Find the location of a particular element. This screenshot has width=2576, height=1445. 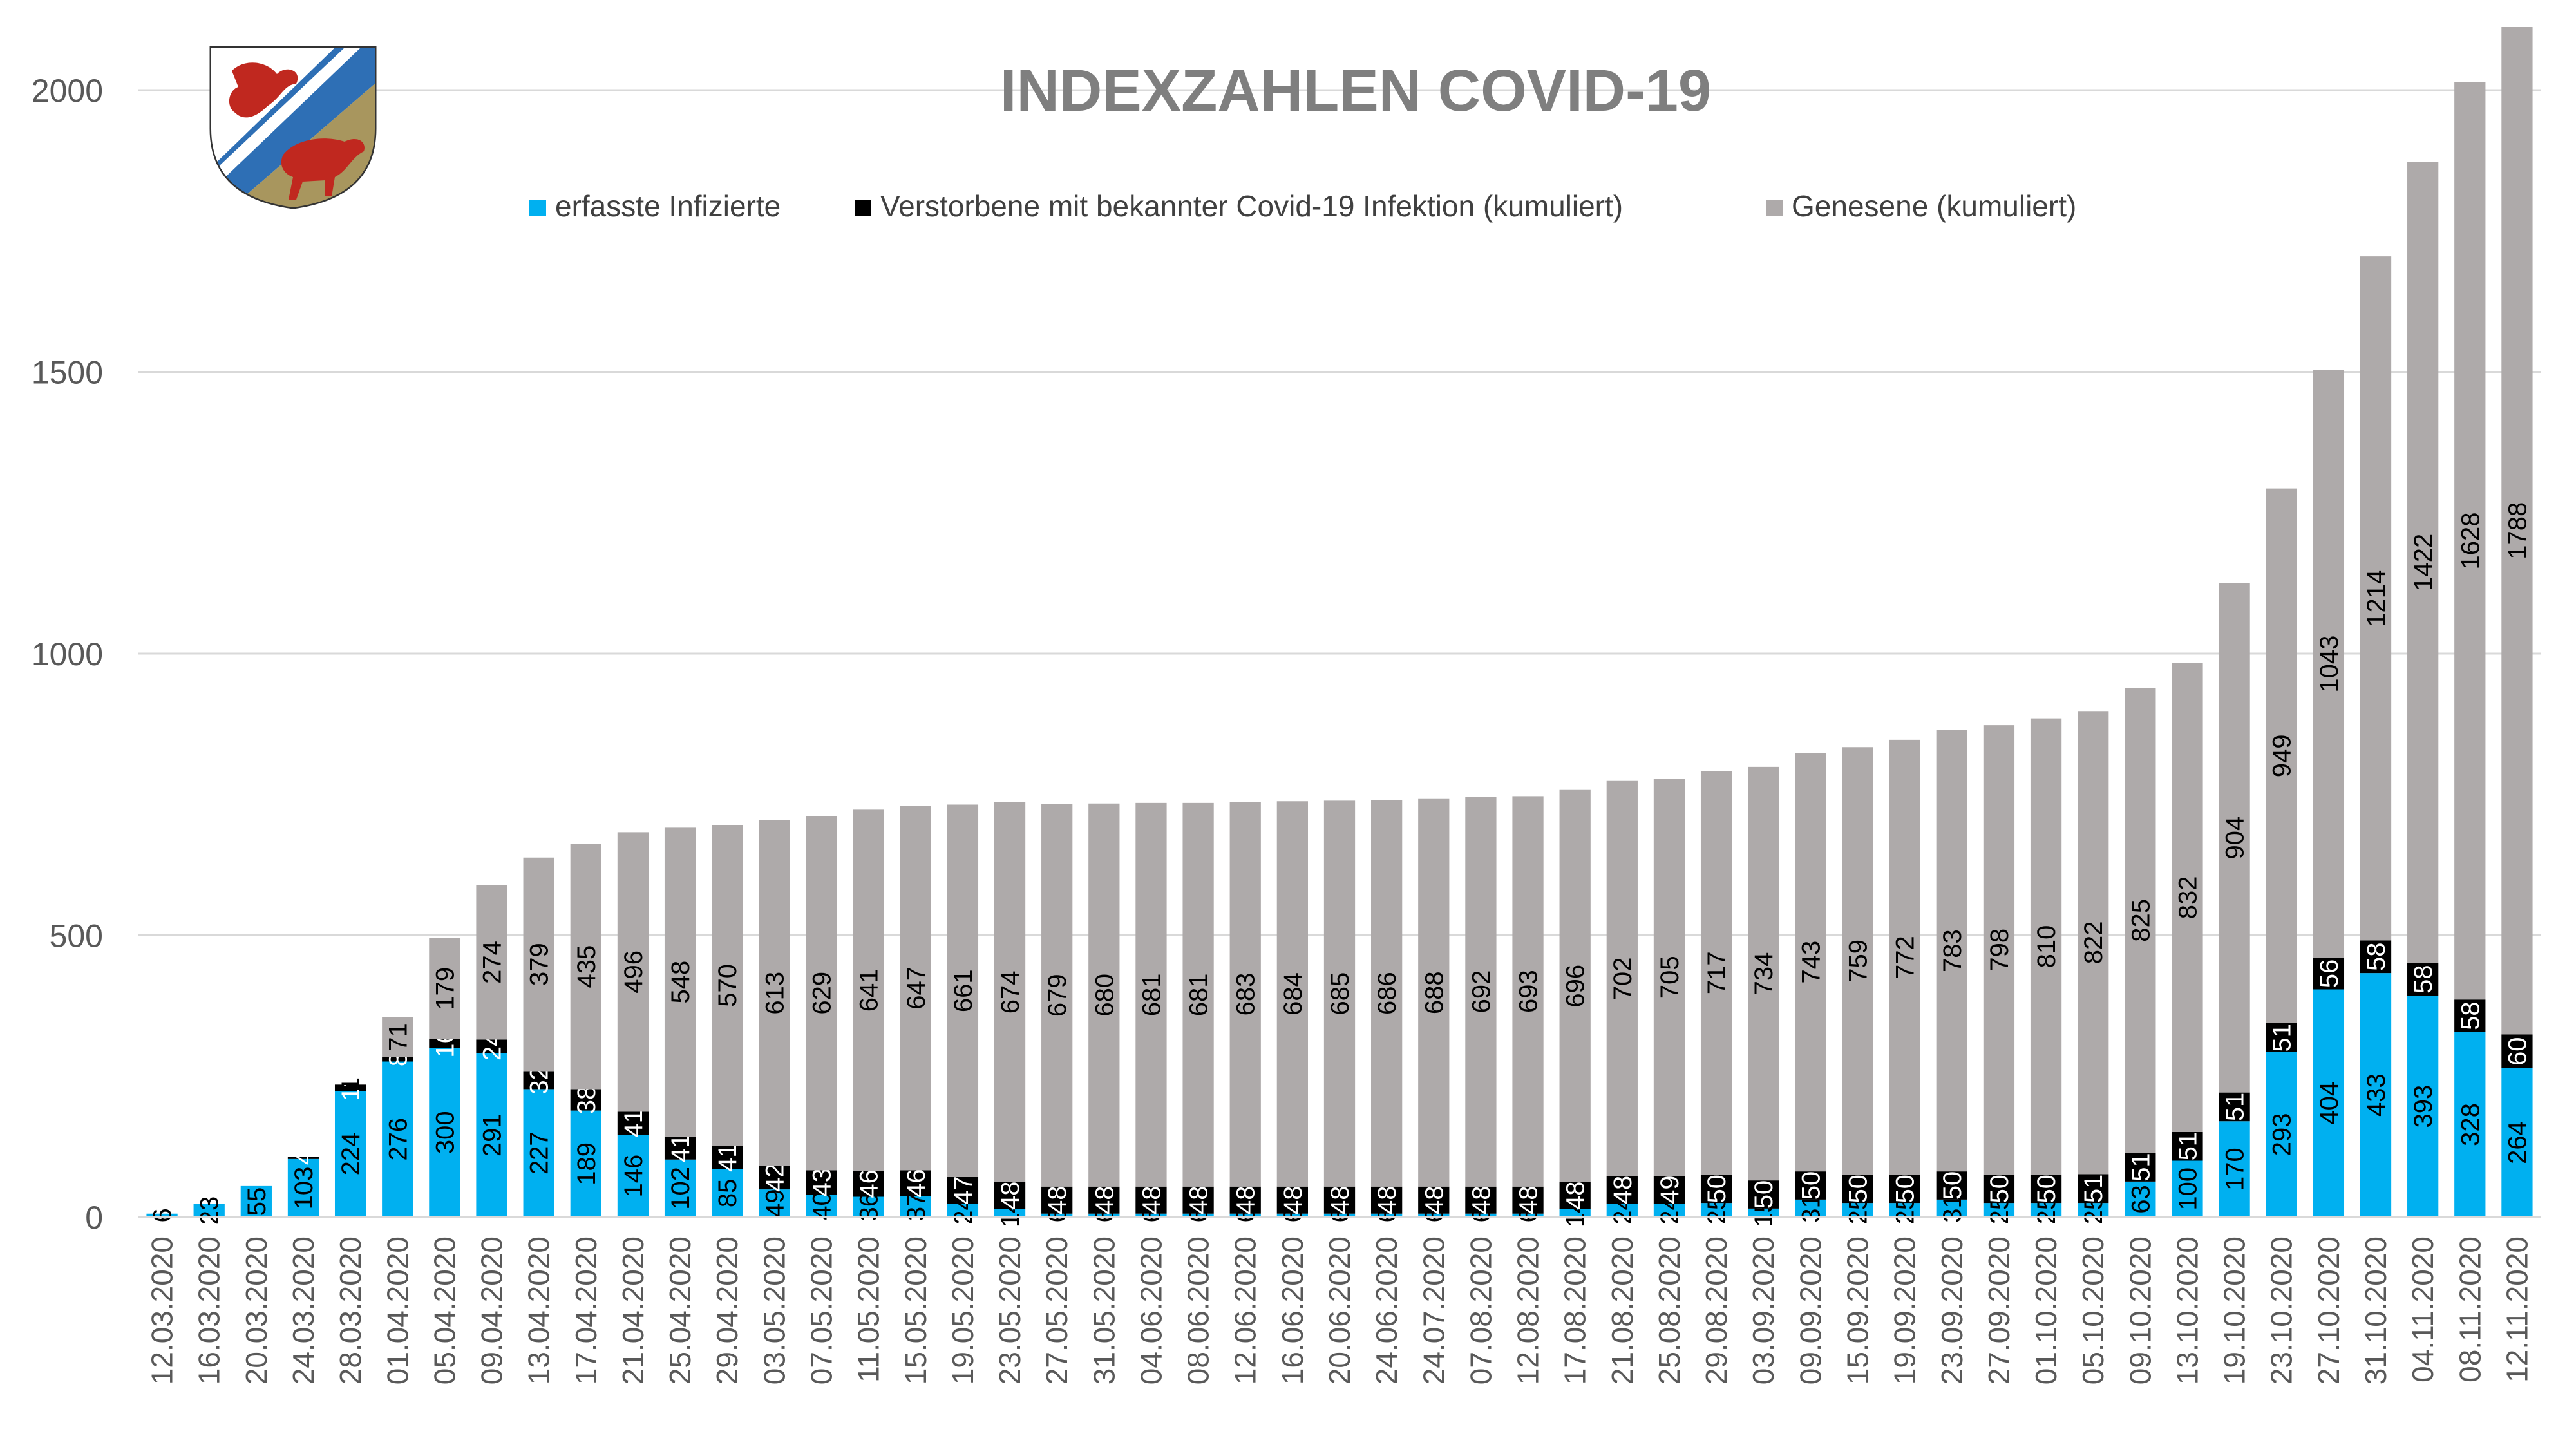

x-tick-label: 29.04.2020 is located at coordinates (727, 1310).